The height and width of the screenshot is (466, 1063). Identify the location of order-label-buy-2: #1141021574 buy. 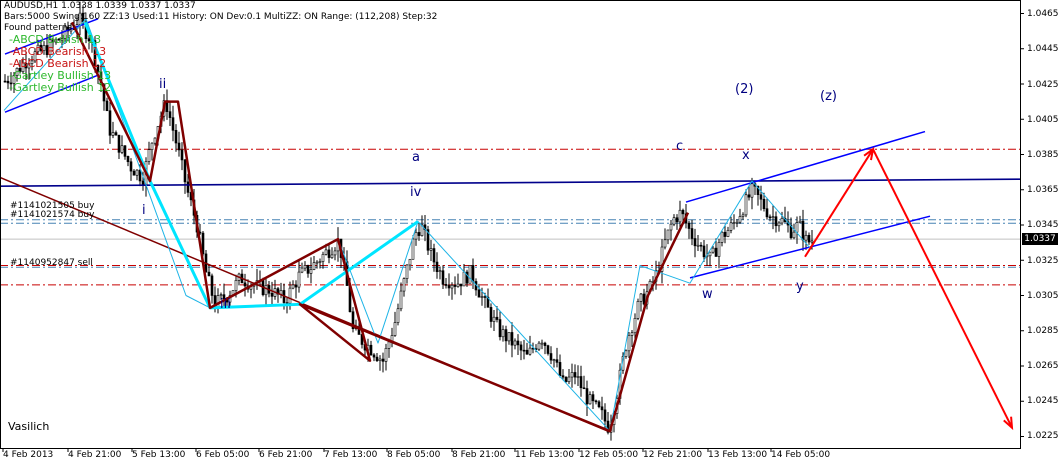
(52, 215).